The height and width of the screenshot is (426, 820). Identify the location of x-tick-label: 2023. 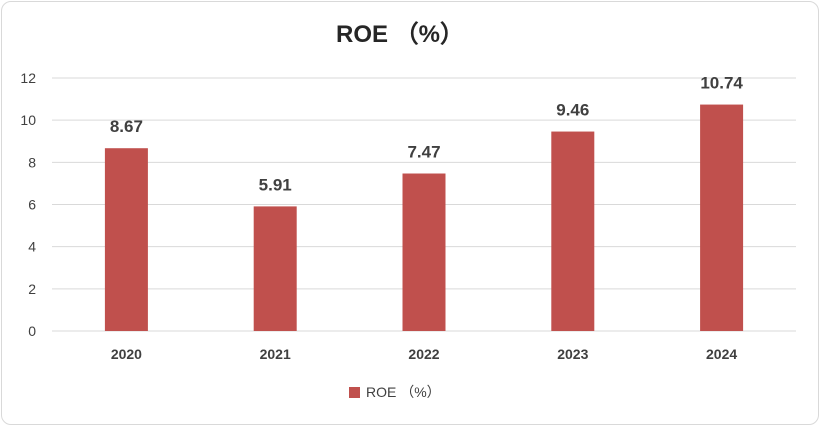
(572, 354).